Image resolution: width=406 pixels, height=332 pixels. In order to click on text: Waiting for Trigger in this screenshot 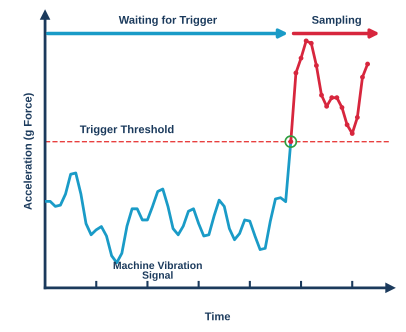, I will do `click(167, 21)`.